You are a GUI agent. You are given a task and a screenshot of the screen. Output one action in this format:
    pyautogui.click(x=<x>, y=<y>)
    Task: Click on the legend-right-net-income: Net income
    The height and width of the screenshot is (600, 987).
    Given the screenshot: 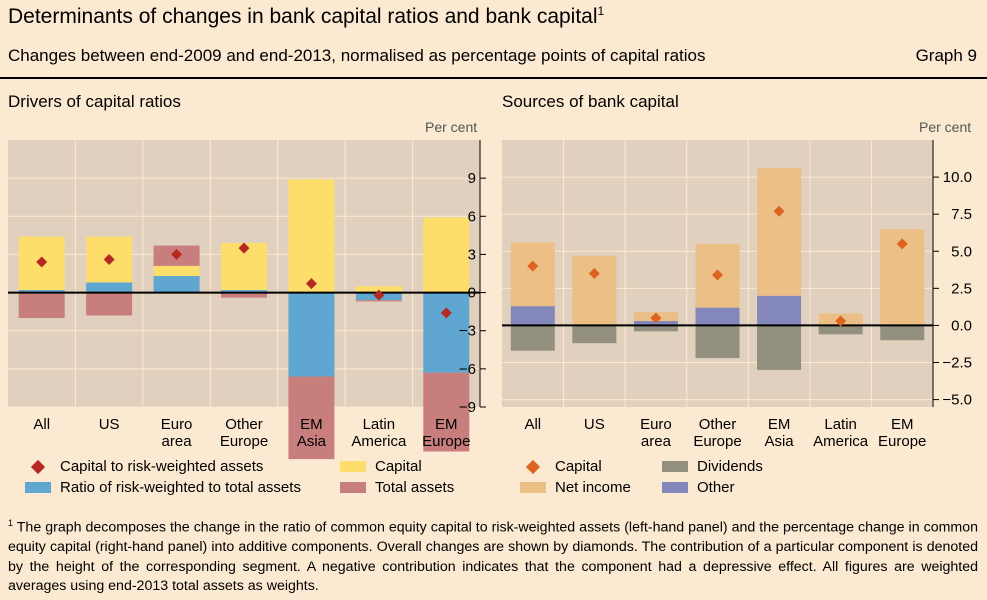 What is the action you would take?
    pyautogui.click(x=575, y=487)
    